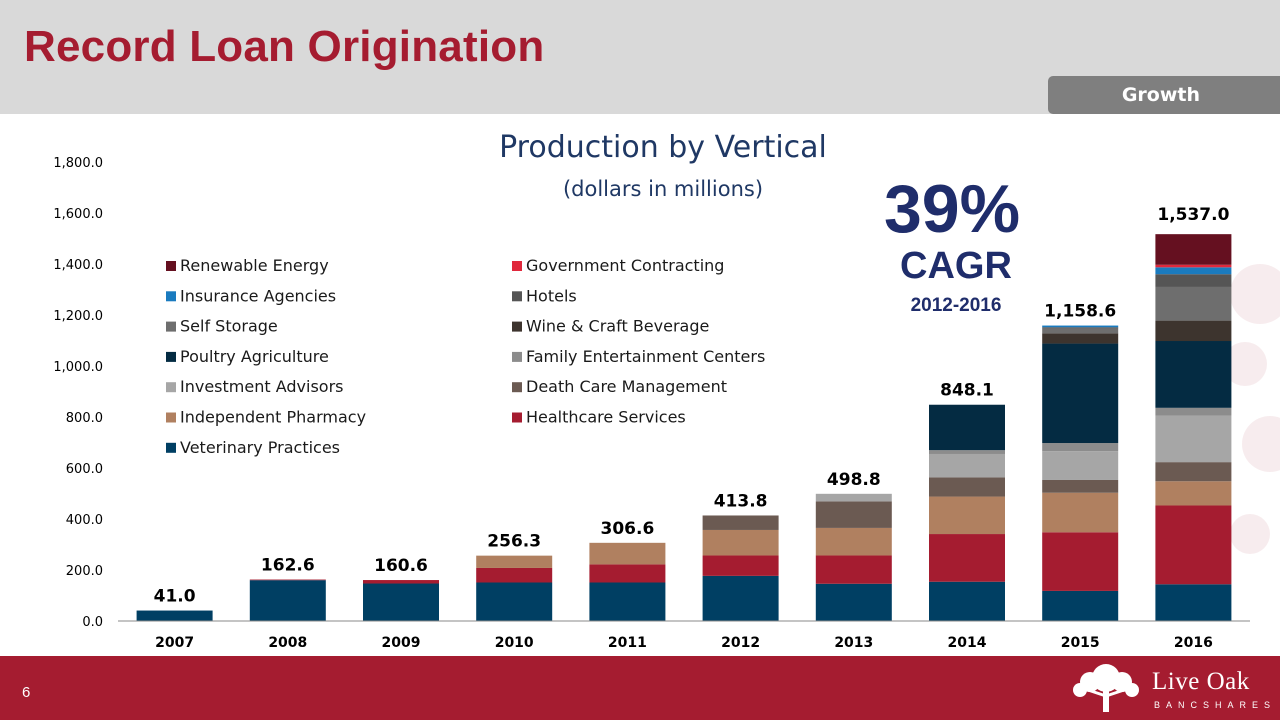  What do you see at coordinates (1080, 643) in the screenshot?
I see `x-tick-label: 2015` at bounding box center [1080, 643].